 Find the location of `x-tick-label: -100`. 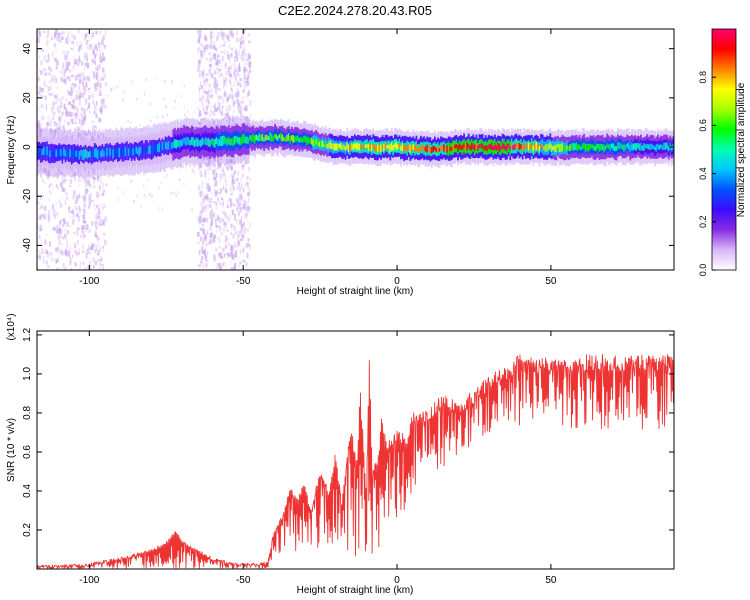

x-tick-label: -100 is located at coordinates (89, 281).